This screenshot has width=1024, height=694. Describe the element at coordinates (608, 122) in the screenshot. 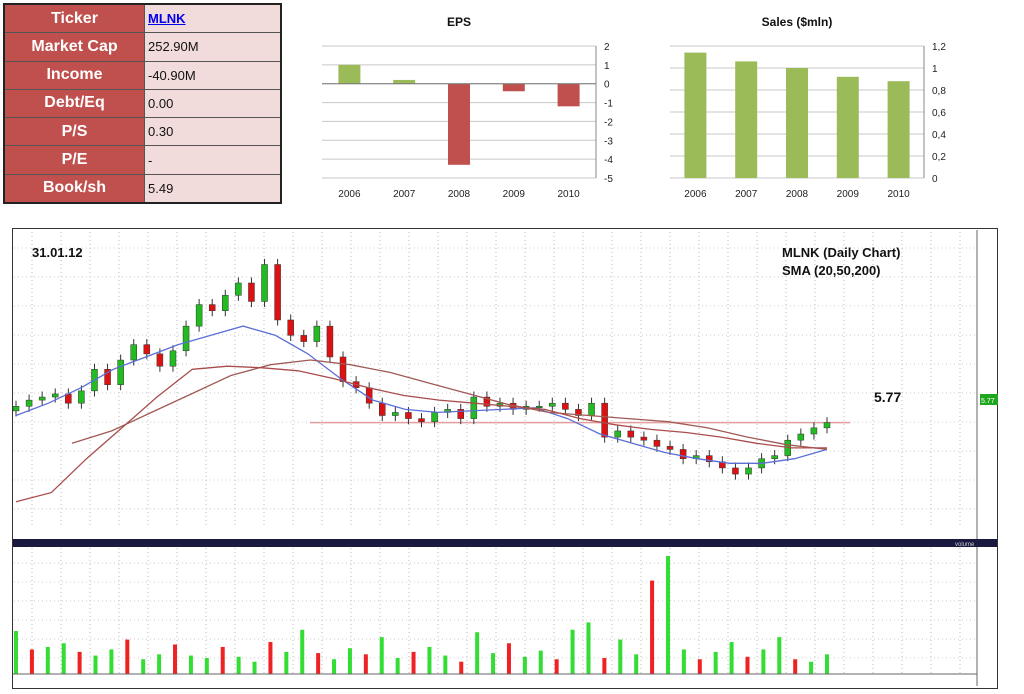

I see `y-tick-label: -2` at that location.